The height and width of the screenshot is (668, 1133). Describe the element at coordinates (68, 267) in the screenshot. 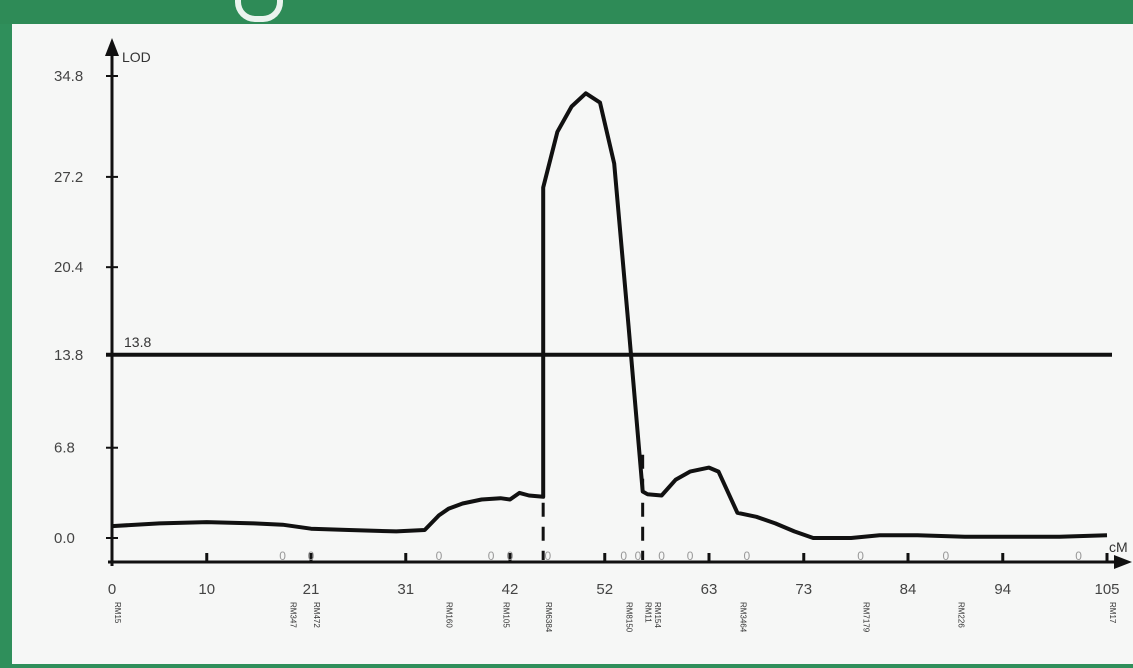

I see `y-tick-label: 20.4` at that location.